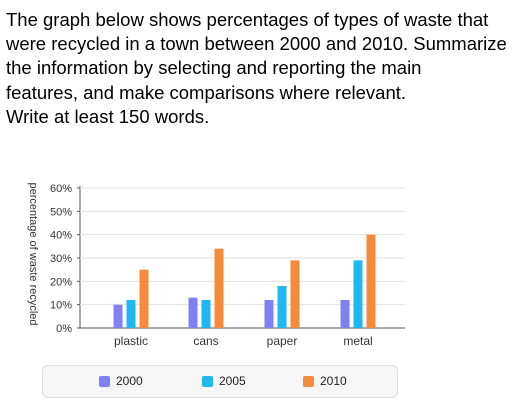 This screenshot has height=417, width=512. I want to click on bar-plastic-2010, so click(144, 298).